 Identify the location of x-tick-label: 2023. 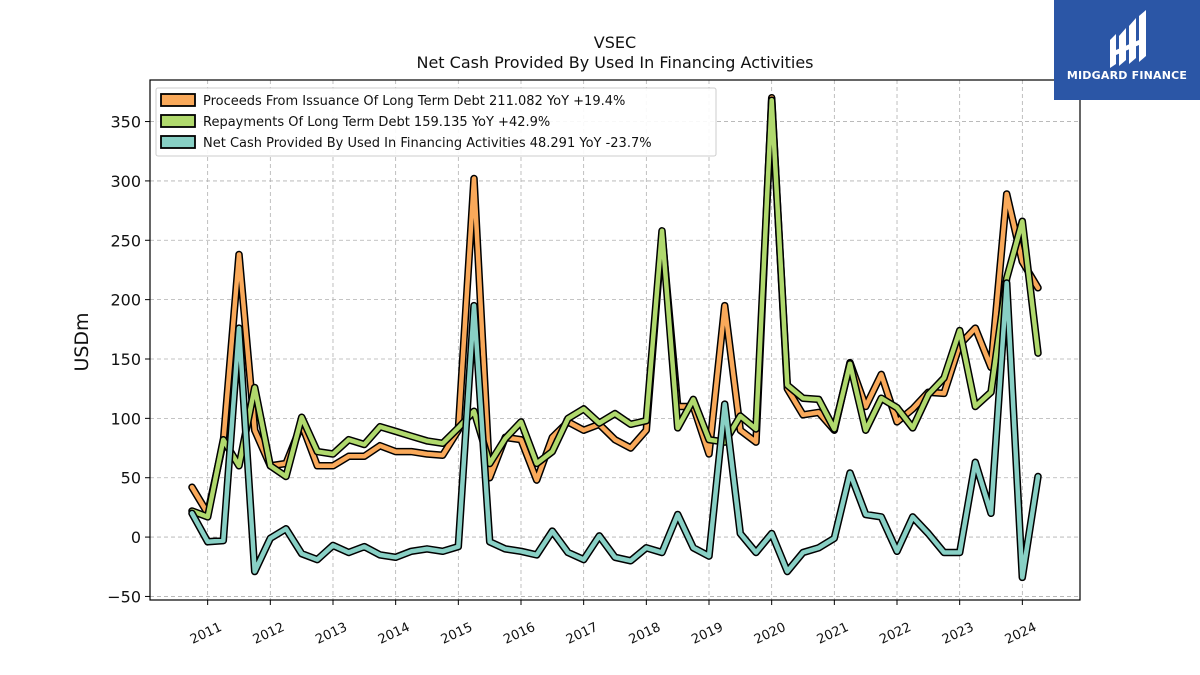
(958, 634).